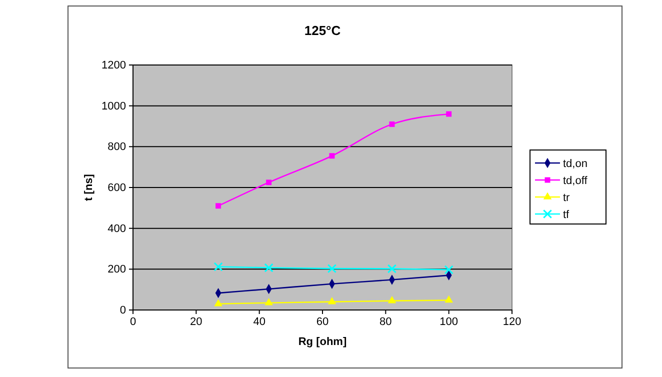  Describe the element at coordinates (566, 198) in the screenshot. I see `legend-label: tr` at that location.